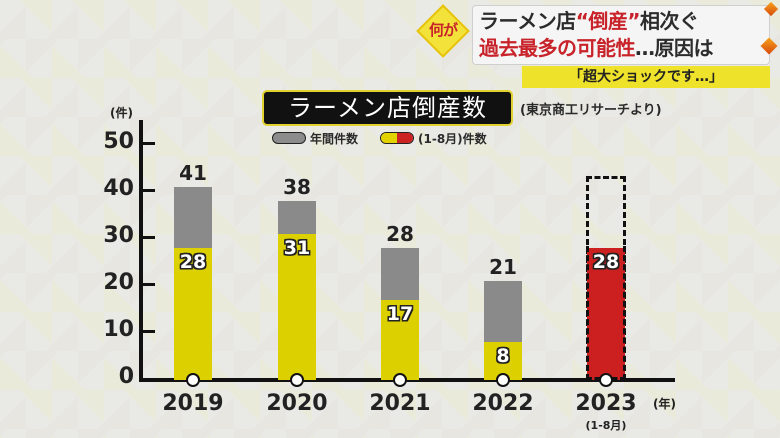 This screenshot has width=780, height=438. I want to click on x-label: 2019, so click(193, 403).